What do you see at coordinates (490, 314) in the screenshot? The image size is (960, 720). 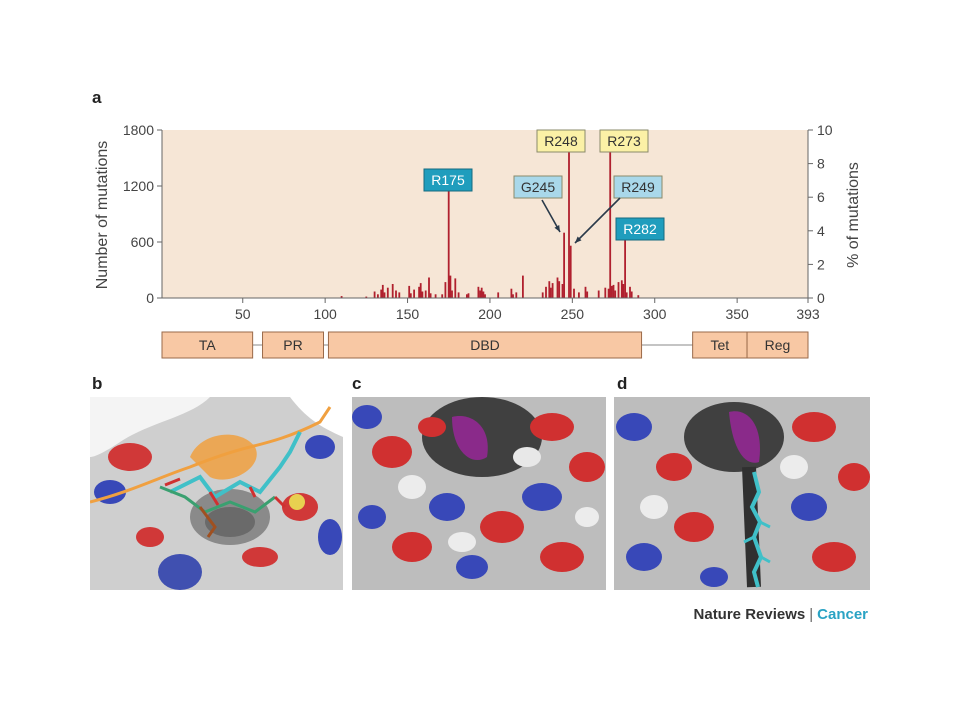 I see `x-tick-label: 200` at bounding box center [490, 314].